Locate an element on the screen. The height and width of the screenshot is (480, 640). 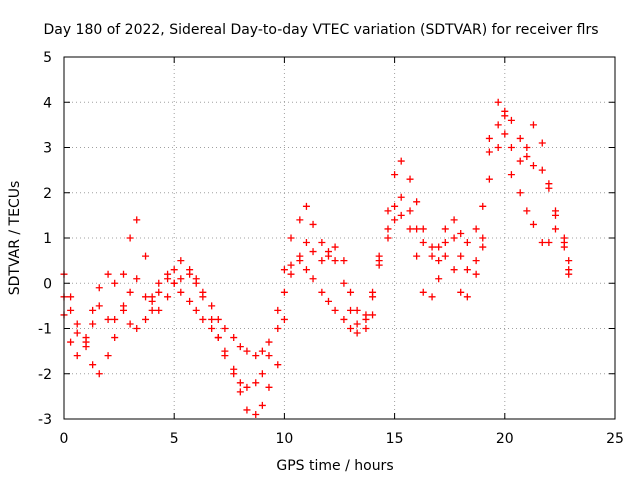
y-tick-label: 5 is located at coordinates (47, 58).